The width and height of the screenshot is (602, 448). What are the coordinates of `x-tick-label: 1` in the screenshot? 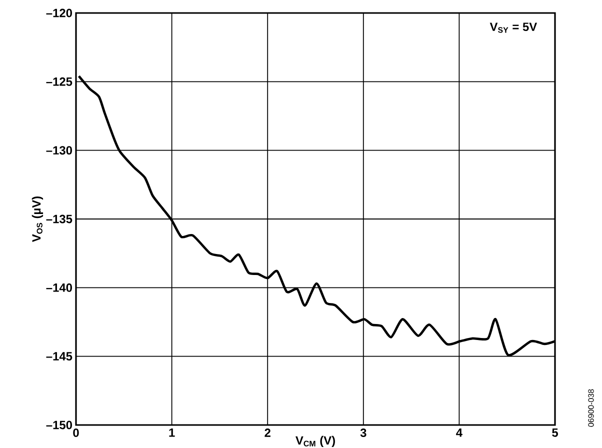 It's located at (172, 432).